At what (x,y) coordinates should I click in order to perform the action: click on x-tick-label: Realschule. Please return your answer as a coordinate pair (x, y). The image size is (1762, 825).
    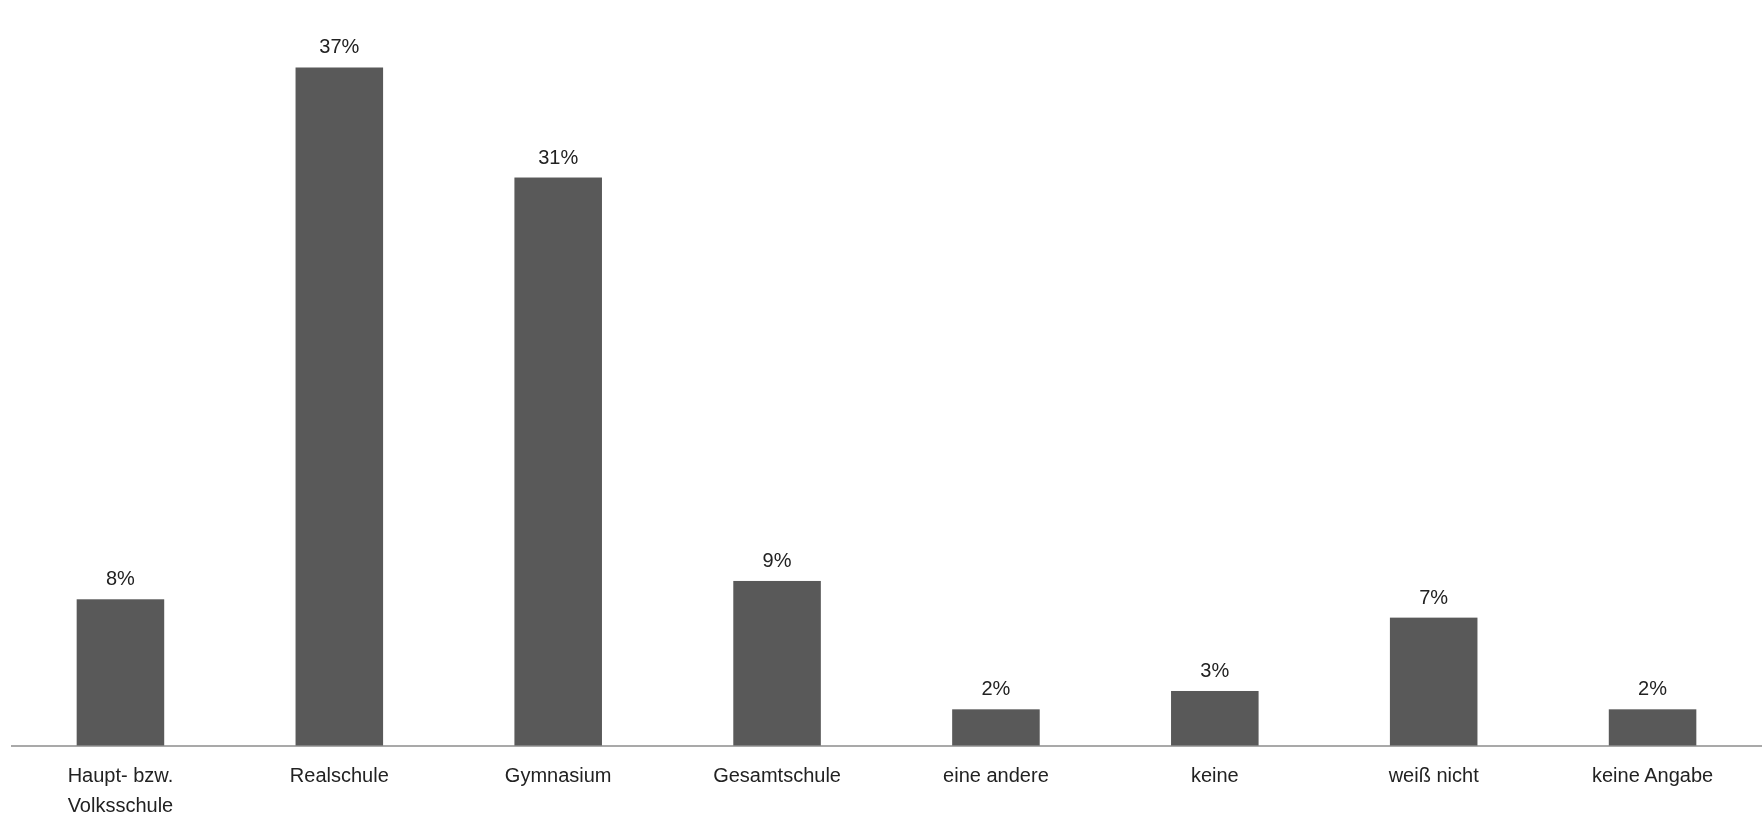
    Looking at the image, I should click on (339, 775).